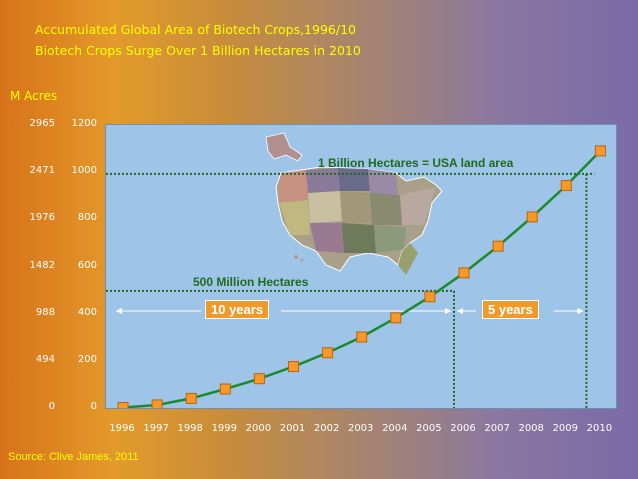 The width and height of the screenshot is (638, 479). What do you see at coordinates (510, 309) in the screenshot?
I see `span-5-years: 5 years` at bounding box center [510, 309].